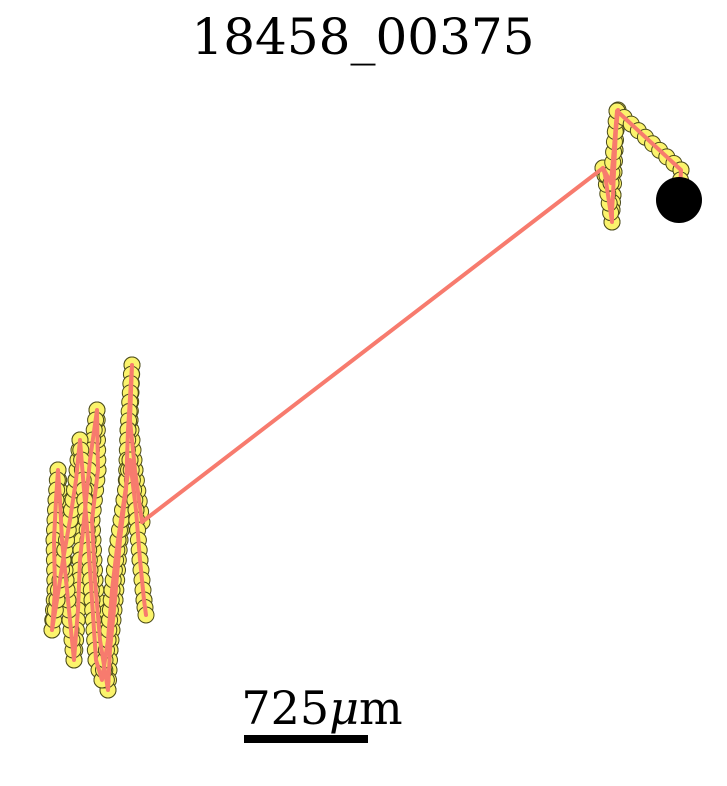 The width and height of the screenshot is (727, 786). Describe the element at coordinates (381, 708) in the screenshot. I see `scale-bar-unit-suffix: m` at that location.